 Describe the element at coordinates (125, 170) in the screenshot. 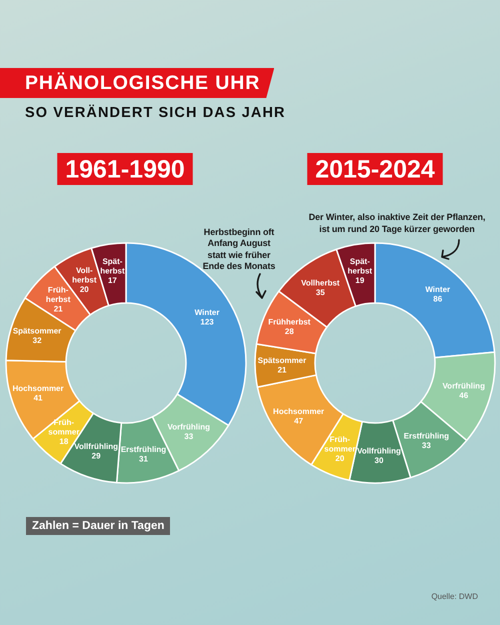

I see `chart-title: 1961-1990` at that location.